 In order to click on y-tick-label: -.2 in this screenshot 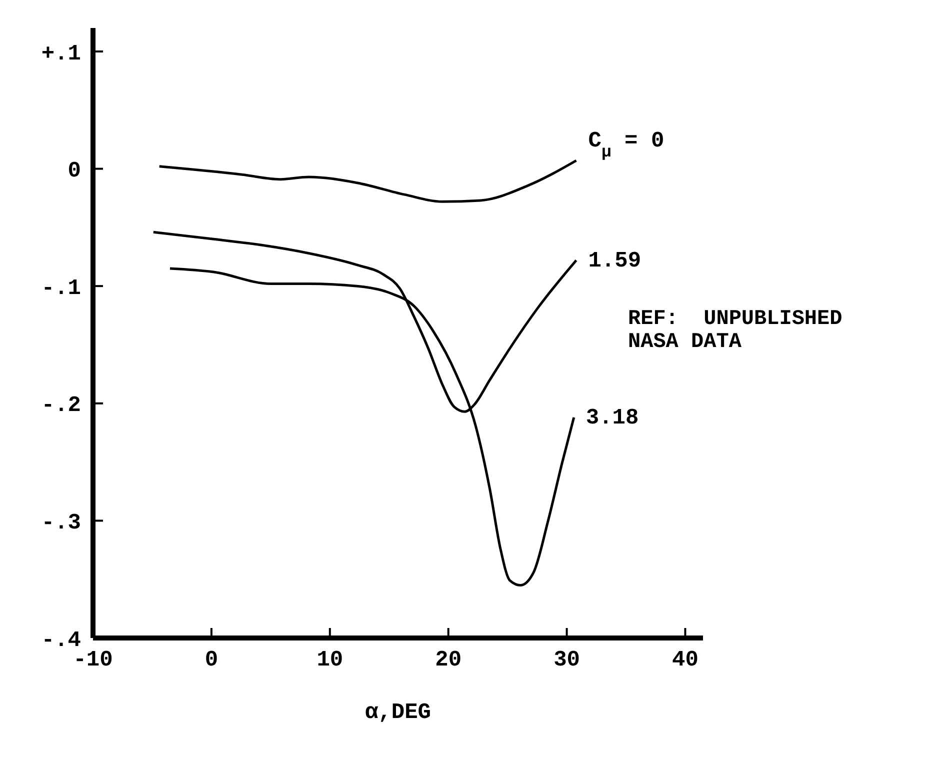, I will do `click(61, 405)`.